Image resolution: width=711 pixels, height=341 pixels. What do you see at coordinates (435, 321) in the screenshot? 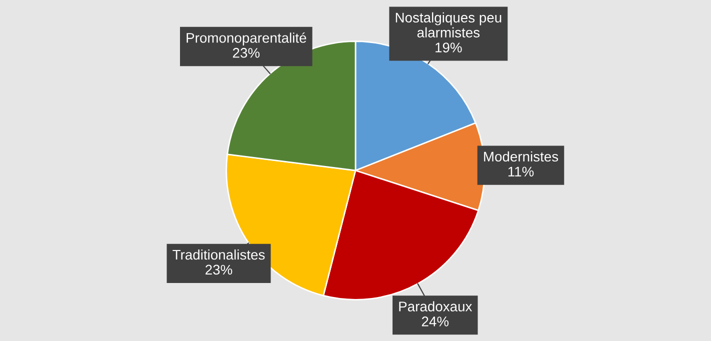
I see `data-label: 24%` at bounding box center [435, 321].